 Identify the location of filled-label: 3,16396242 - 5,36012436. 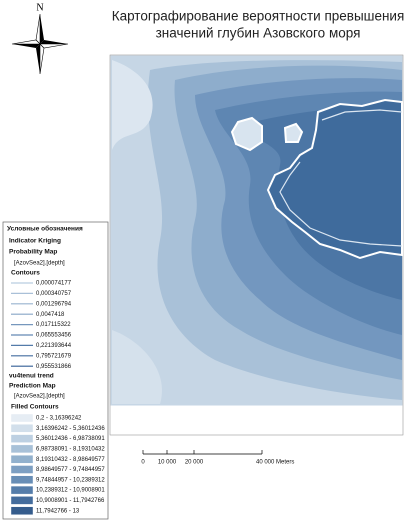
(70, 429).